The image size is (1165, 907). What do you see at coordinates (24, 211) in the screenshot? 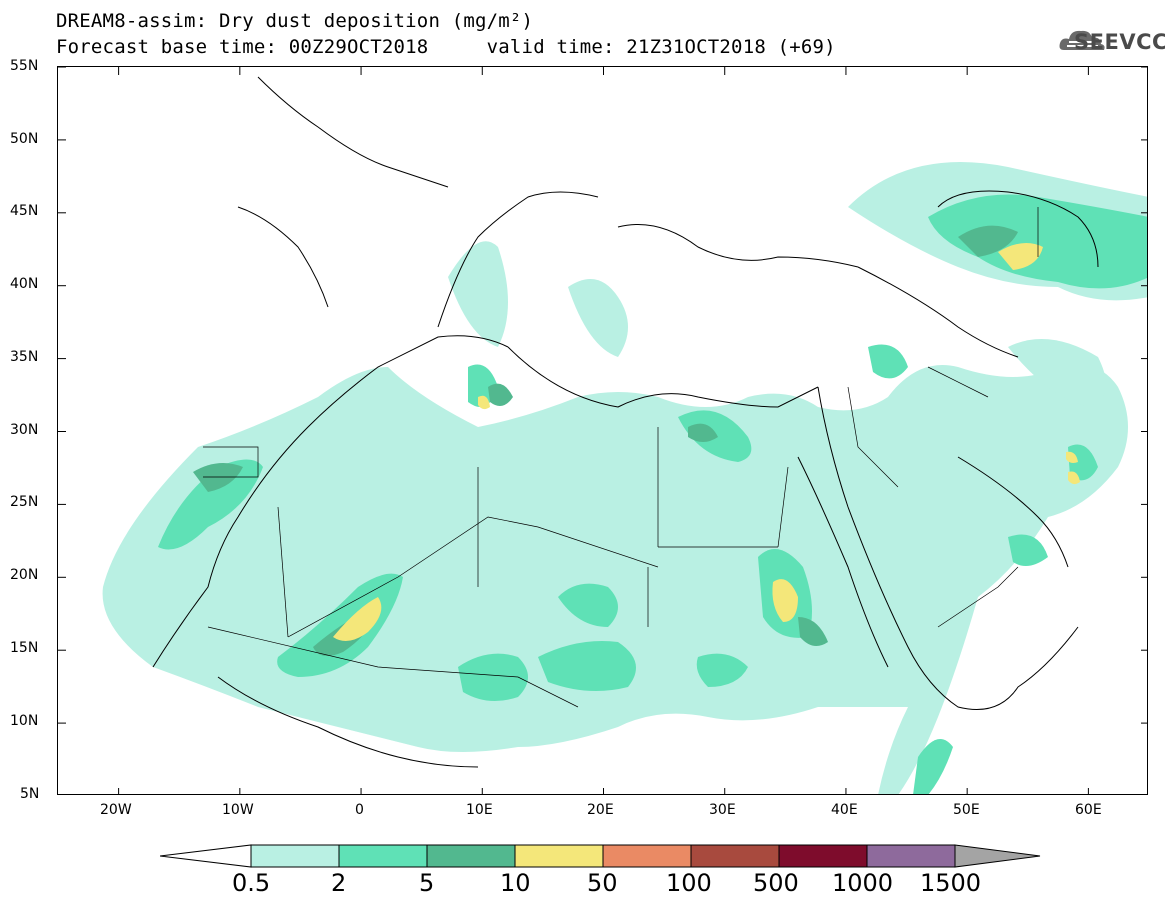
I see `lat-label: 45N` at bounding box center [24, 211].